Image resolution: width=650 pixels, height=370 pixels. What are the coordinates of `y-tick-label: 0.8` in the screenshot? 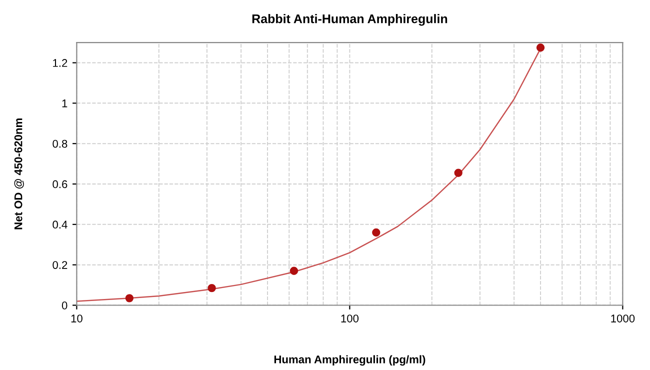 It's located at (60, 144).